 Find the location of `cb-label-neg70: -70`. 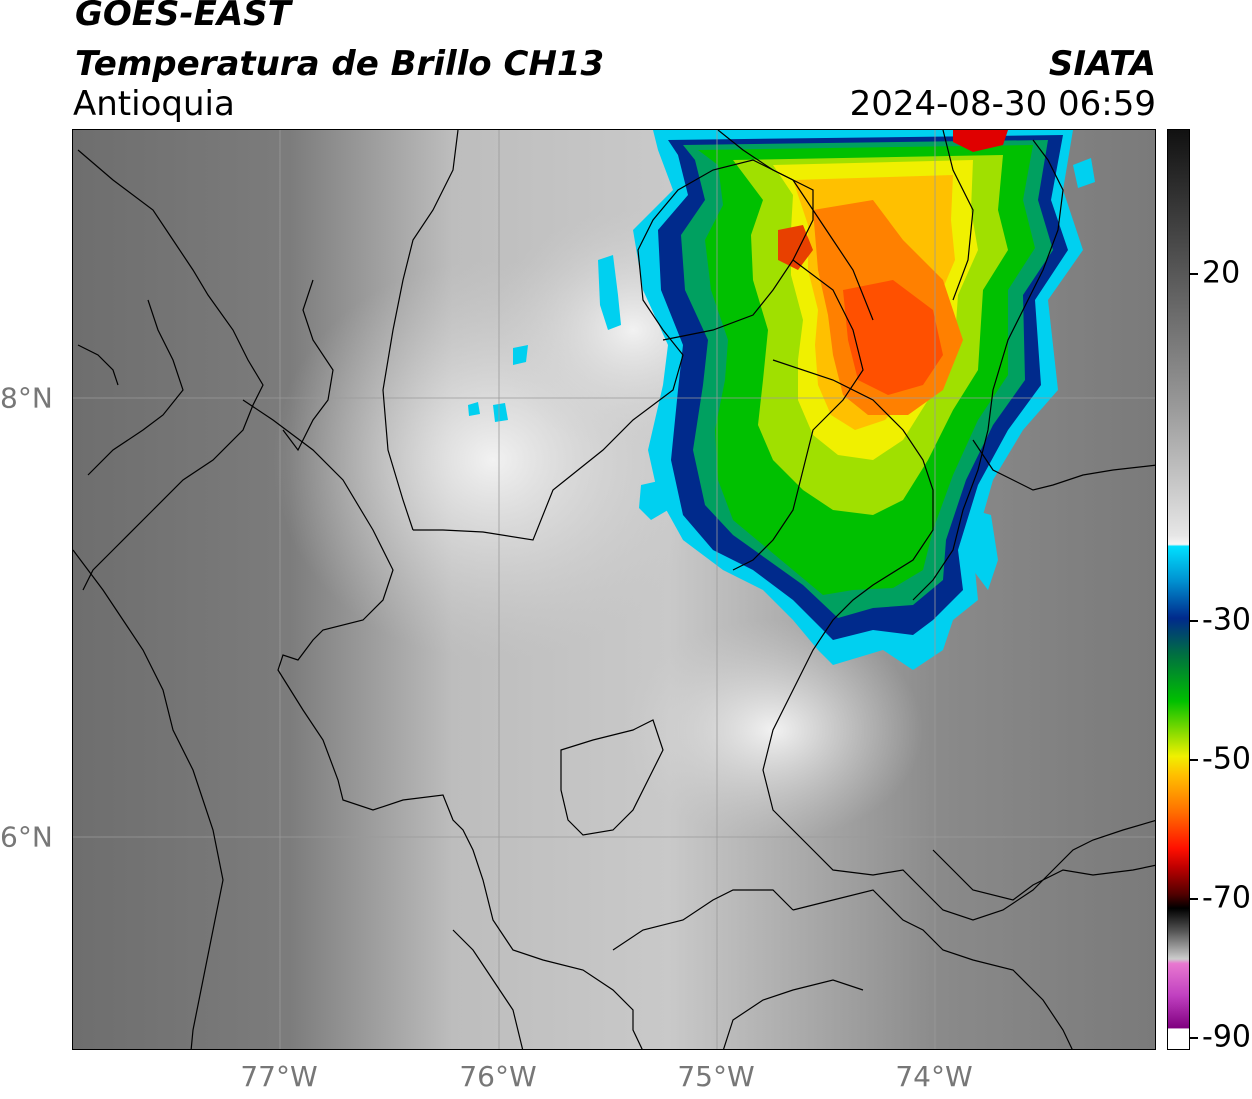

cb-label-neg70: -70 is located at coordinates (1226, 898).